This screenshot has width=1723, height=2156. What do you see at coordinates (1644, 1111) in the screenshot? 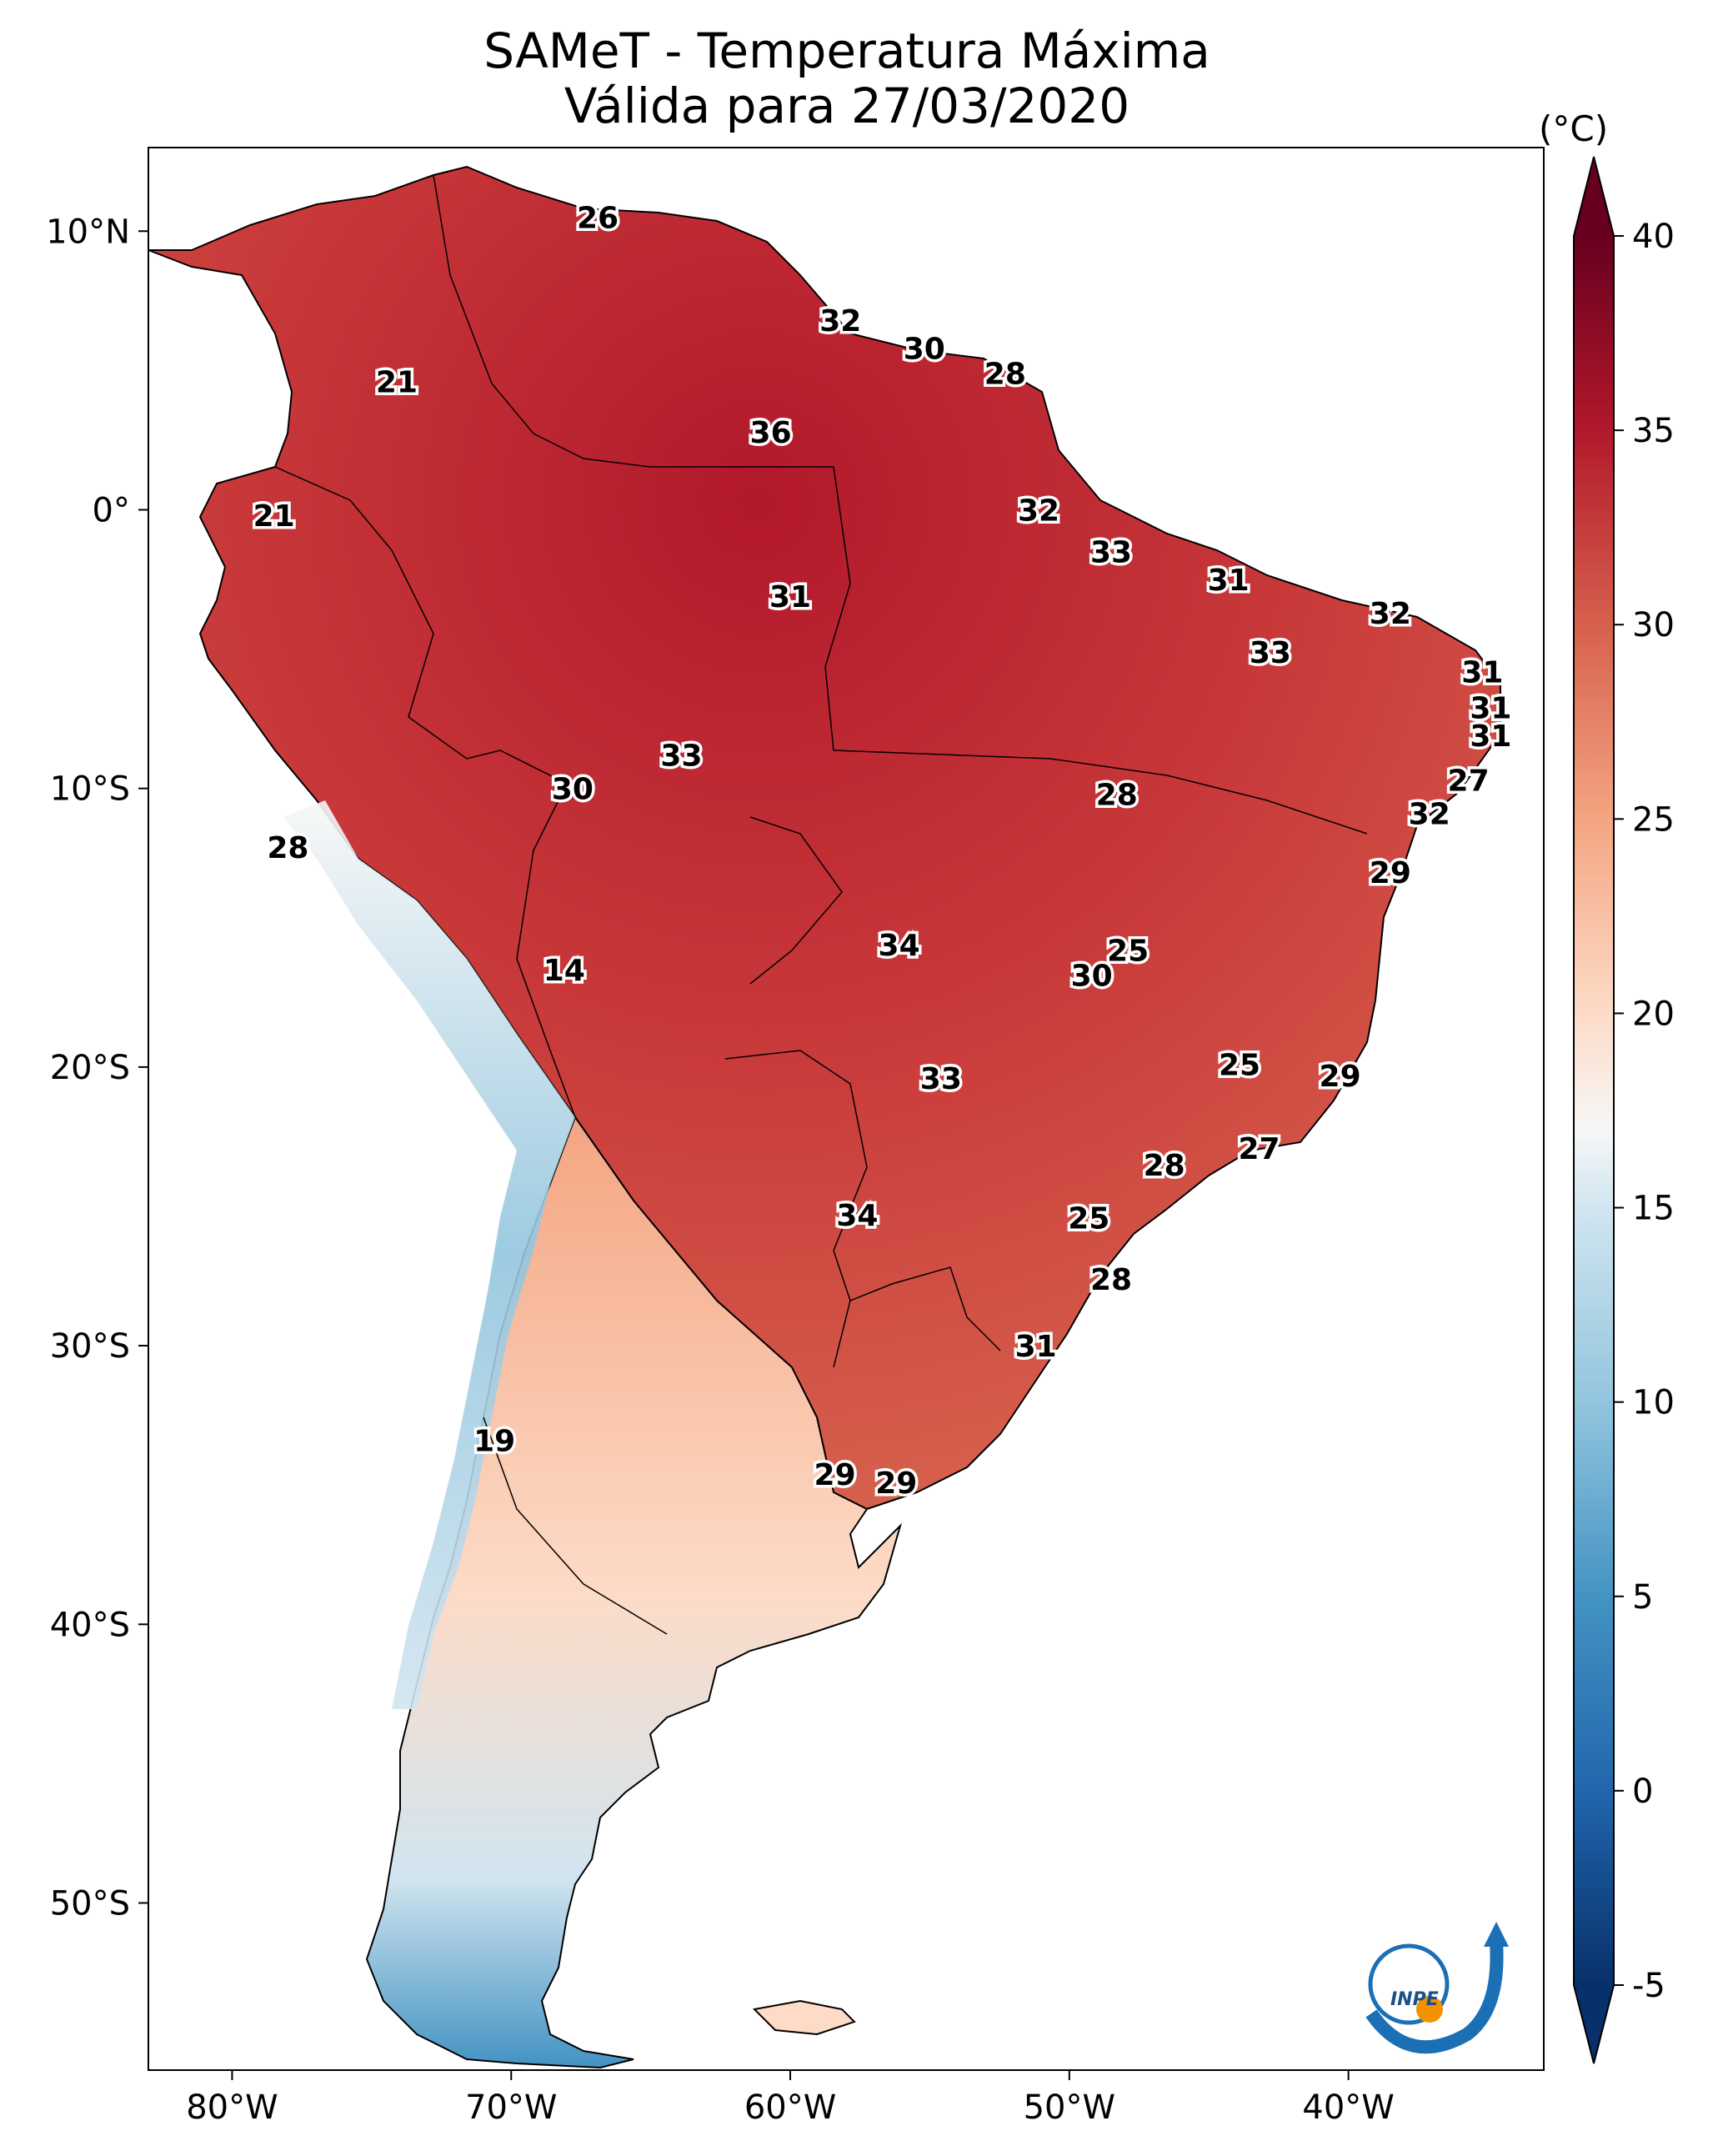
I see `colorbar-ticks: 40 35 30 25 20 15 10 5 0 -5` at bounding box center [1644, 1111].